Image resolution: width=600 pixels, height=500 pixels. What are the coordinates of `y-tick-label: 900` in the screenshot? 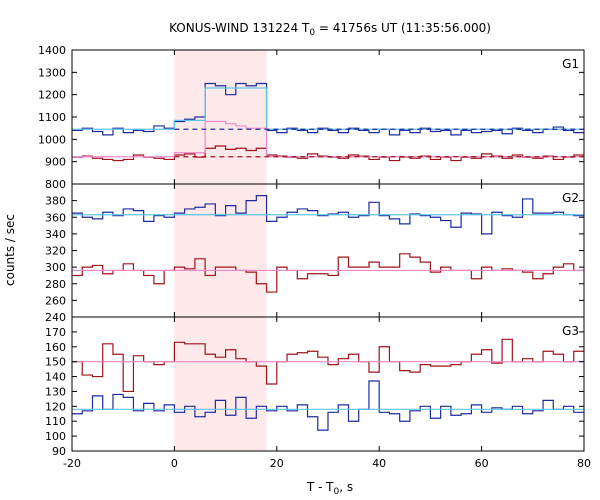 It's located at (55, 162).